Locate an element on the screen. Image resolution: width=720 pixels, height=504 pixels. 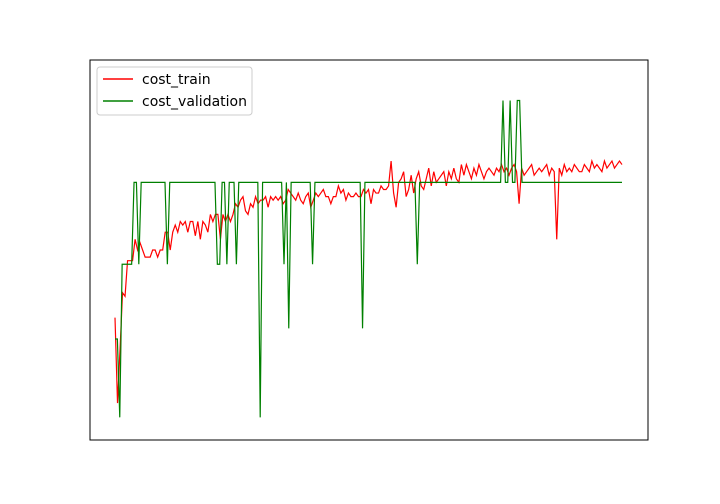
legend-label-cost-validation: cost_validation is located at coordinates (194, 102).